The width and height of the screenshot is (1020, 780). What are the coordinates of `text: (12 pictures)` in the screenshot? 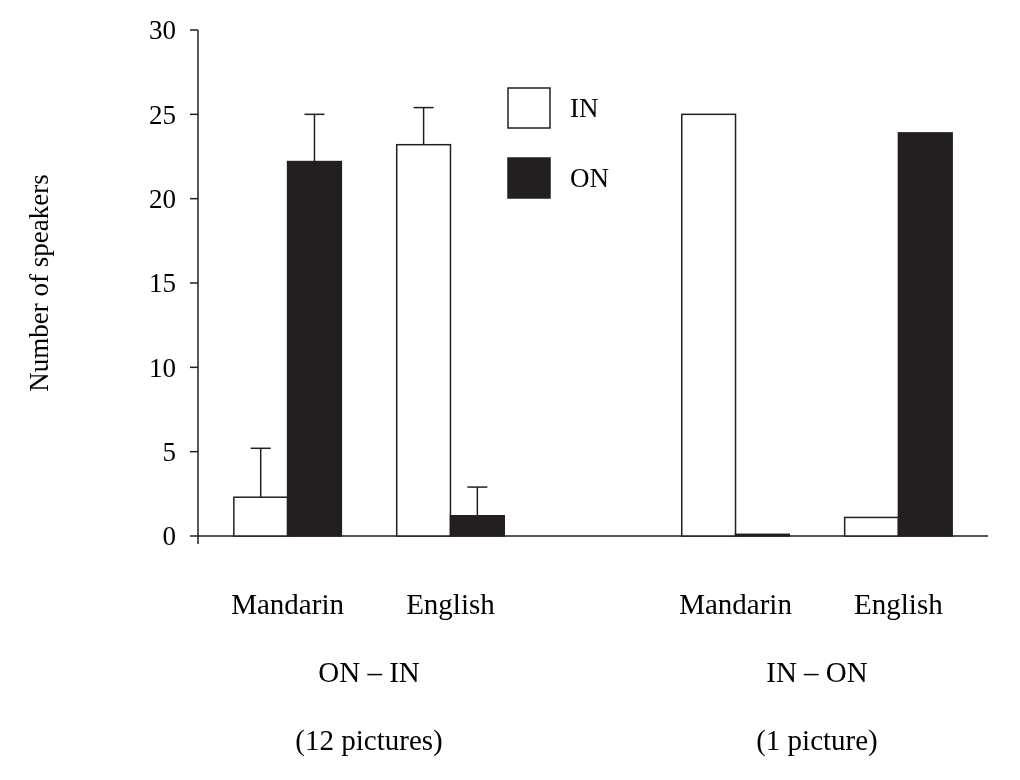 It's located at (369, 740).